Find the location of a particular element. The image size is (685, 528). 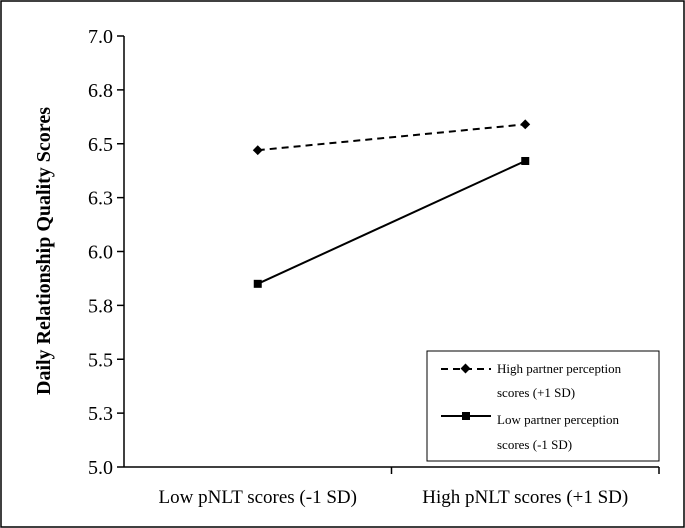

legend-label-low-line1: Low partner perception is located at coordinates (558, 419).